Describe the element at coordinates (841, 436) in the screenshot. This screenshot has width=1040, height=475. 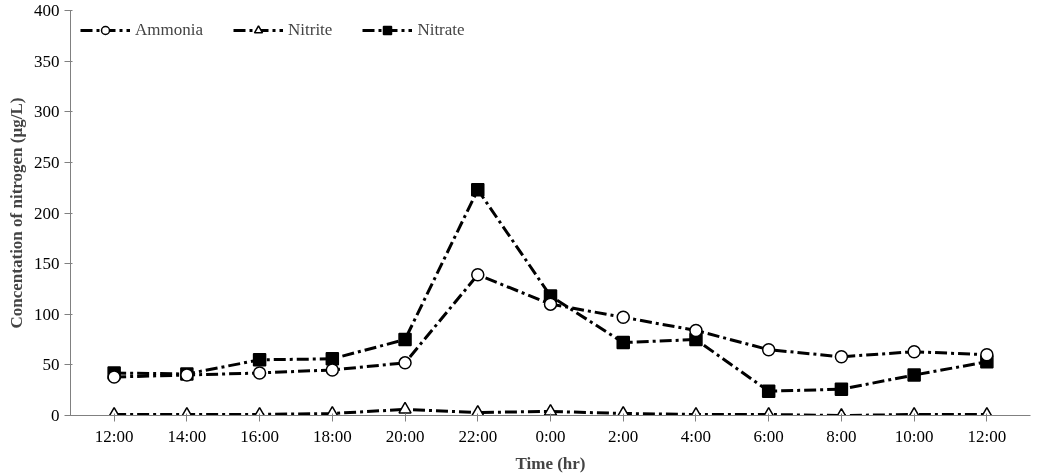
I see `x-tick-label: 8:00` at that location.